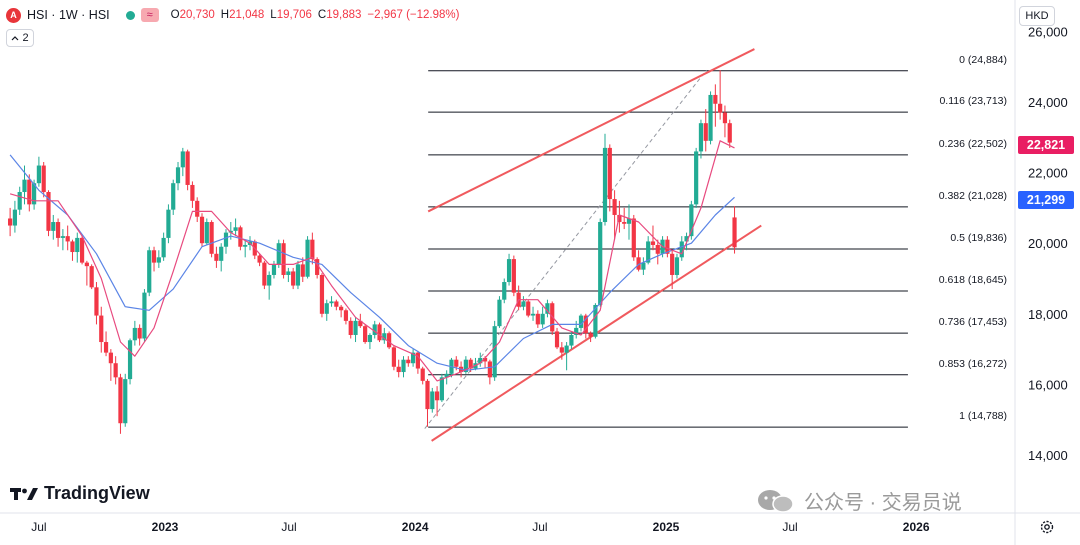 This screenshot has width=1080, height=545. Describe the element at coordinates (1047, 527) in the screenshot. I see `settings-gear-icon` at that location.